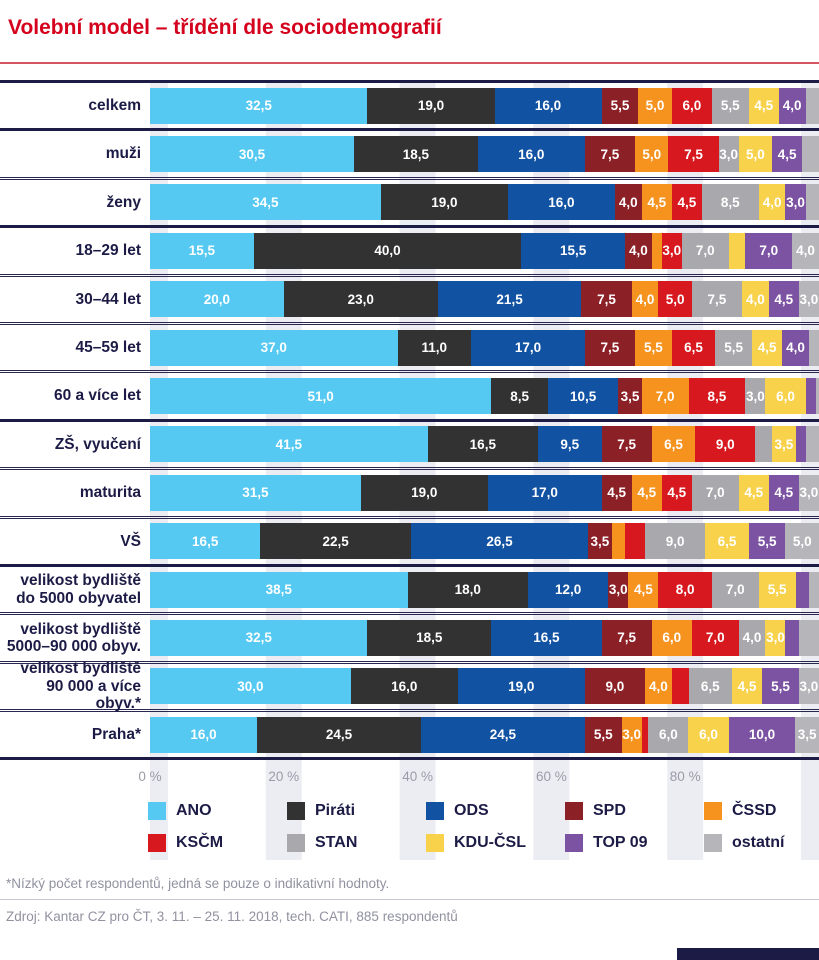  I want to click on legend-label: STAN, so click(336, 843).